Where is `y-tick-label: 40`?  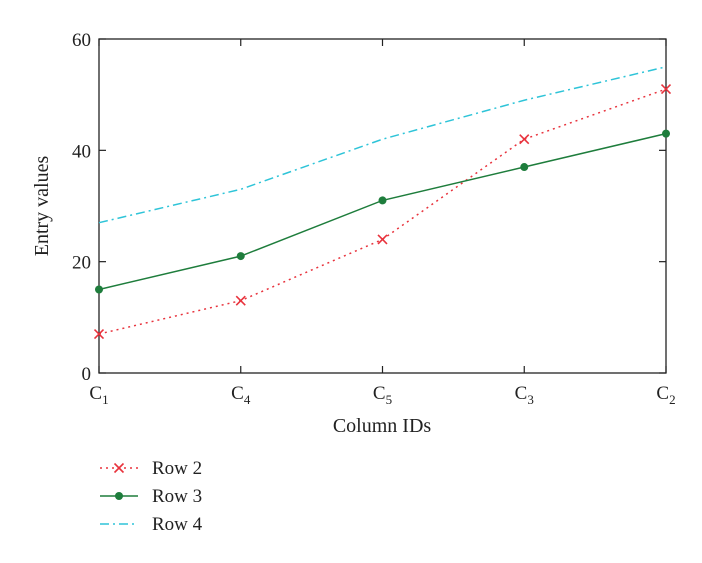
y-tick-label: 40 is located at coordinates (81, 151).